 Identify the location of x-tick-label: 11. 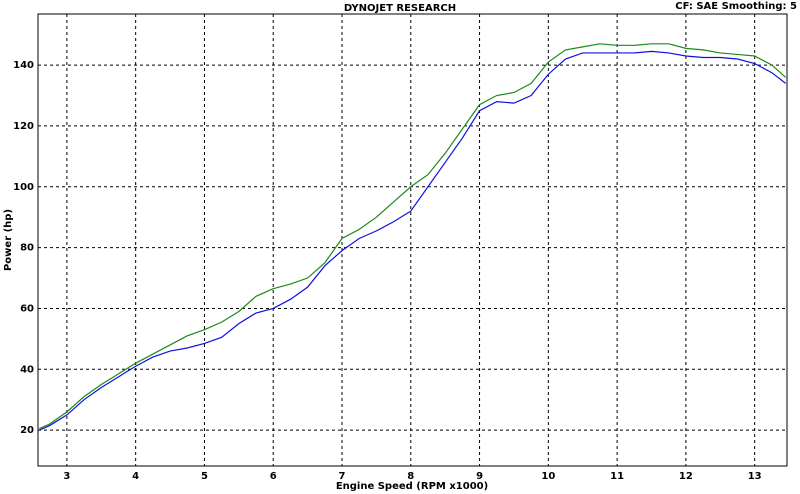
(617, 476).